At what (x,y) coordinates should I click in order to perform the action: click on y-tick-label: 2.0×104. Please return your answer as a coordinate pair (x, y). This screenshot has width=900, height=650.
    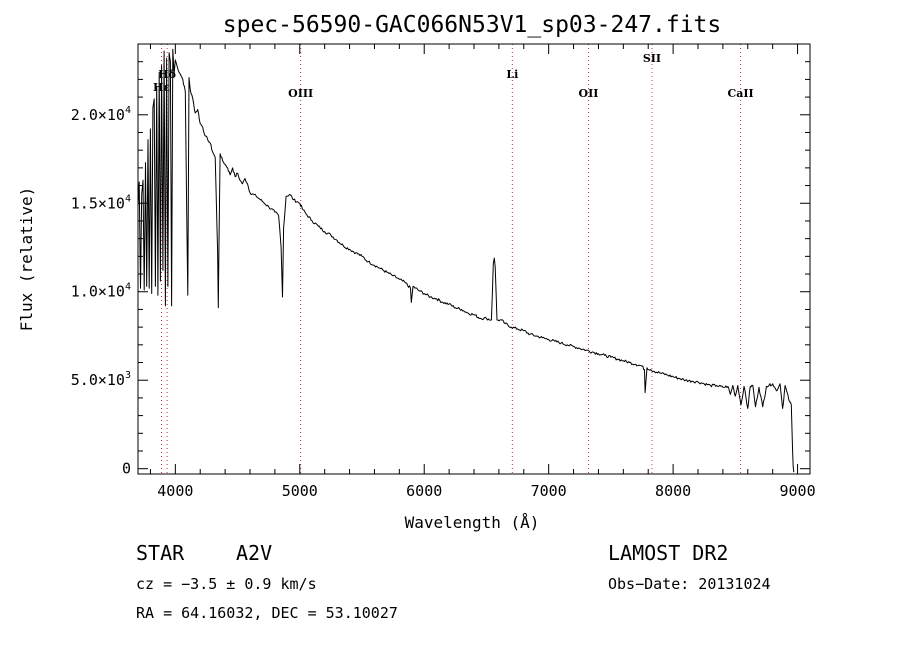
    Looking at the image, I should click on (101, 114).